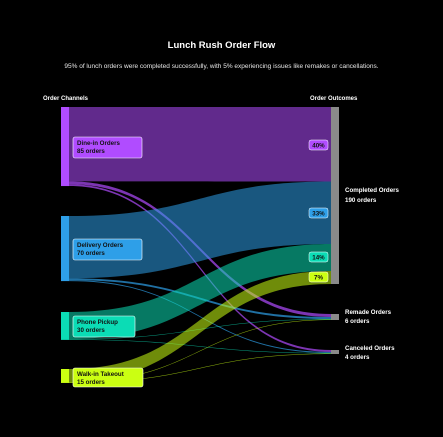 This screenshot has height=437, width=443. Describe the element at coordinates (370, 348) in the screenshot. I see `target-name: Canceled Orders` at that location.